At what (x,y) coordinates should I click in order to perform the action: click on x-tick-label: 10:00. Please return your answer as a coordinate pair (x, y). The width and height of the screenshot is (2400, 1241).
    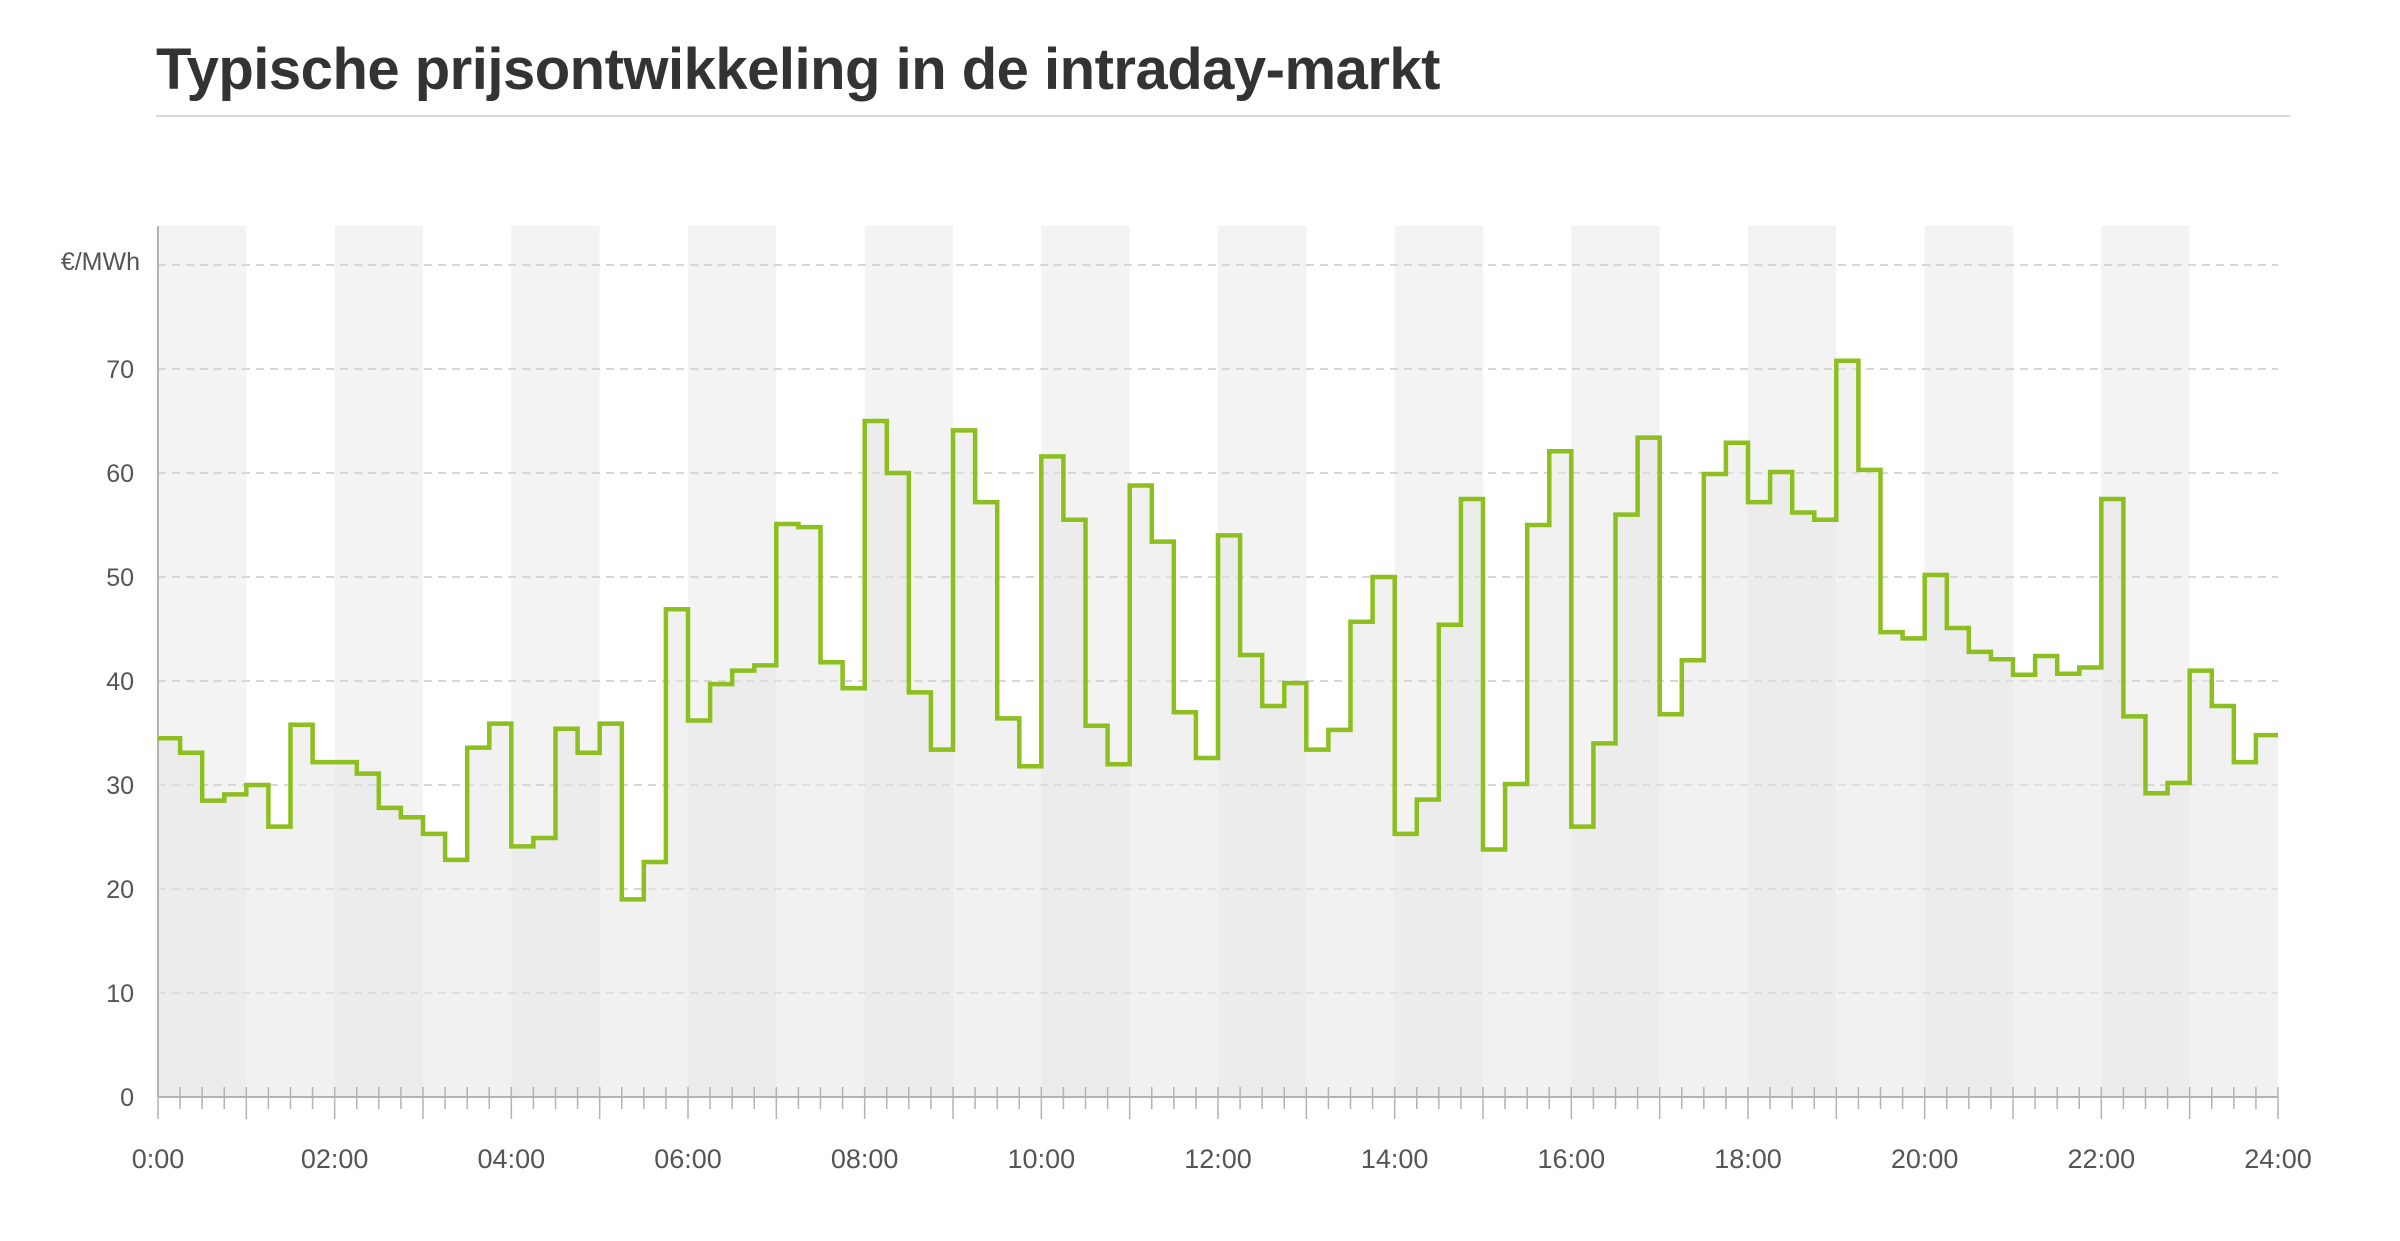
    Looking at the image, I should click on (1042, 1159).